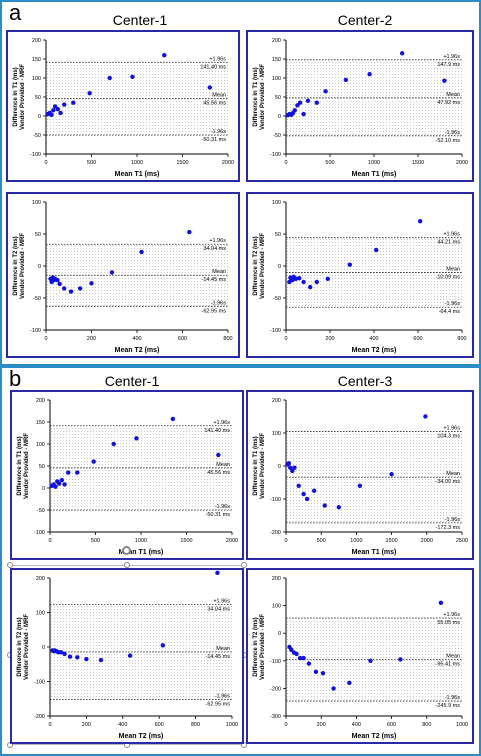  Describe the element at coordinates (126, 550) in the screenshot. I see `rotate-handle` at that location.